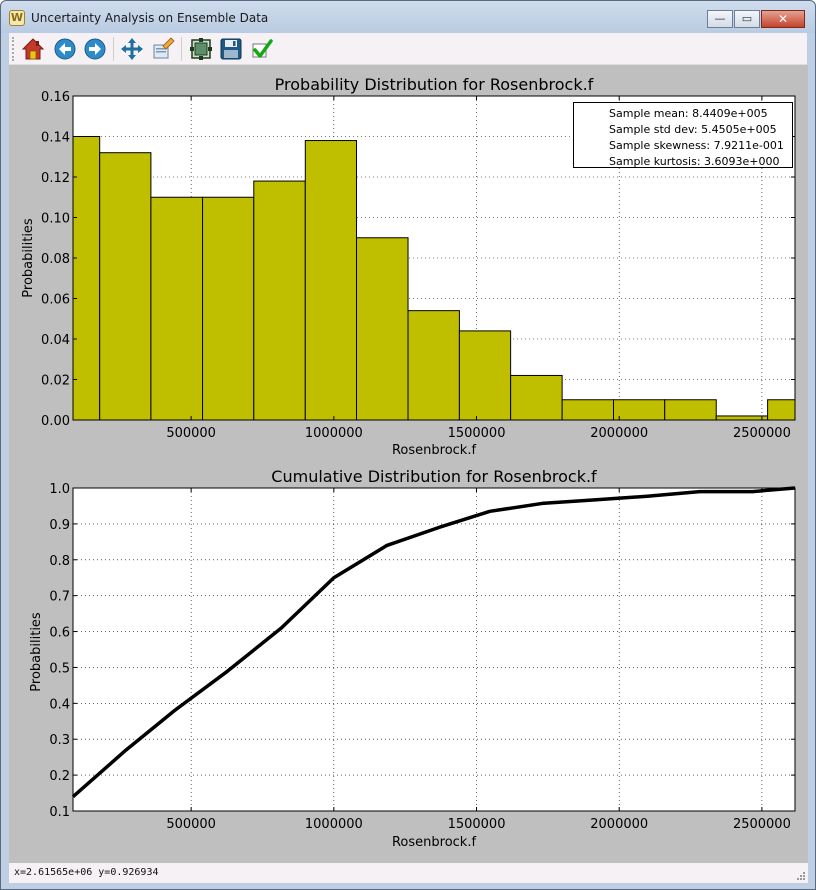  I want to click on legend-std-dev: Sample std dev: 5.4505e+005, so click(693, 129).